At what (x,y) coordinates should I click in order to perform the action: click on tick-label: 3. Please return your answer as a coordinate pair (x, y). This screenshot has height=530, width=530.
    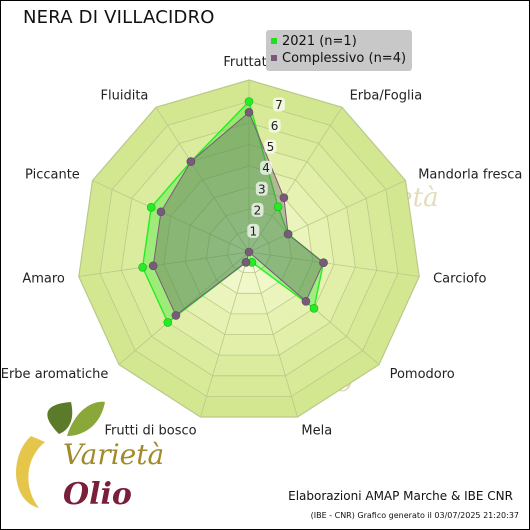
    Looking at the image, I should click on (262, 189).